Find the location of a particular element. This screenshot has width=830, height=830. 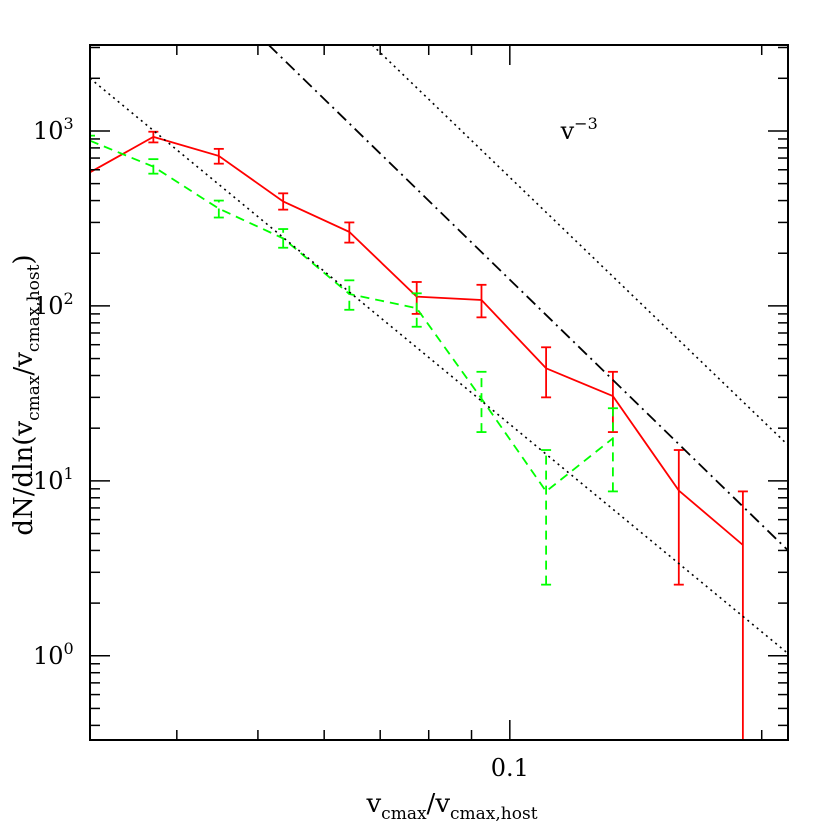

y-tick-labels: 100 101 102 103 is located at coordinates (53, 392).